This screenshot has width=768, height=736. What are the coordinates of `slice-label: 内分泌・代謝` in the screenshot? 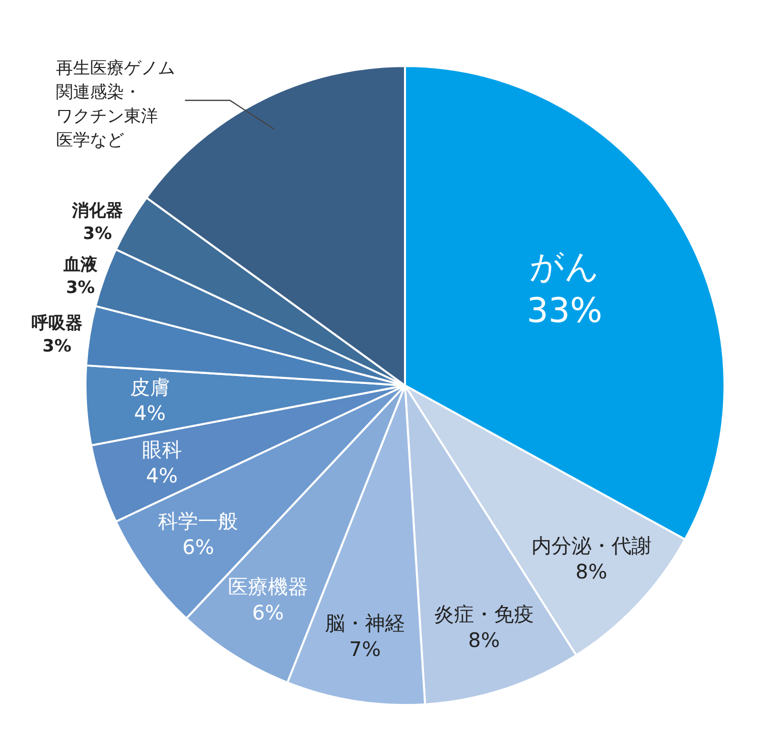 It's located at (591, 546).